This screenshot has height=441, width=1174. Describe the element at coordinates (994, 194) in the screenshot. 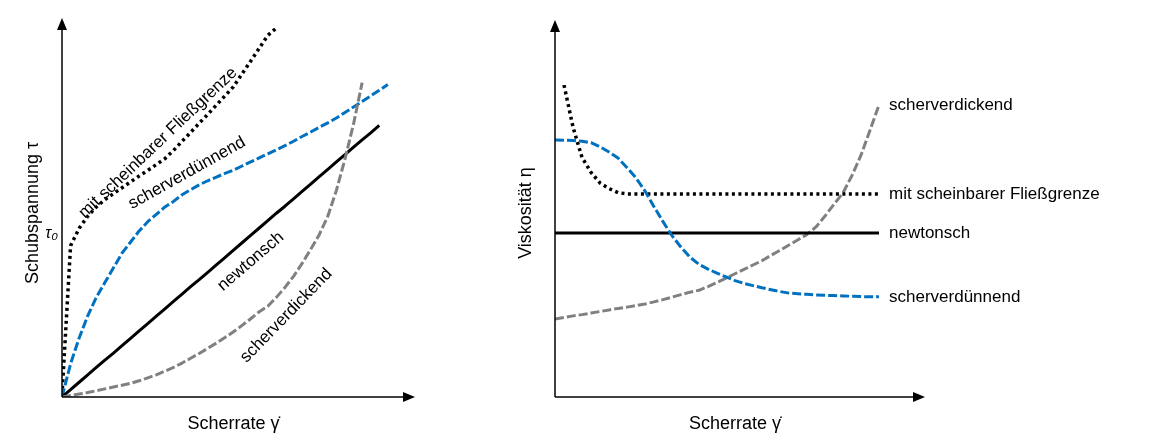

I see `series-label: mit scheinbarer Fließgrenze` at that location.